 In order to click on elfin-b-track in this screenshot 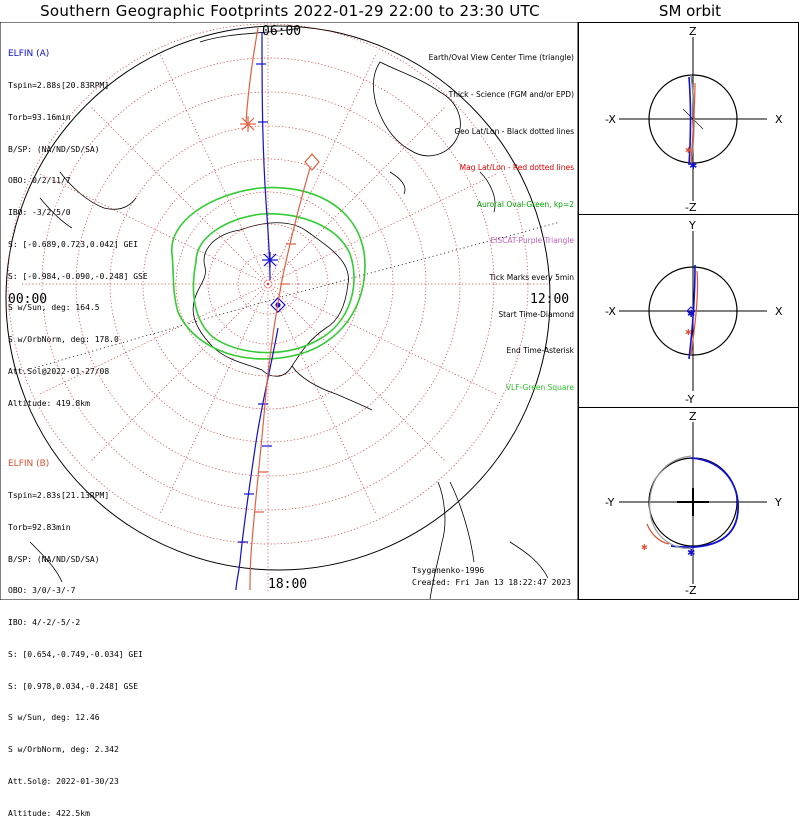, I will do `click(278, 309)`.